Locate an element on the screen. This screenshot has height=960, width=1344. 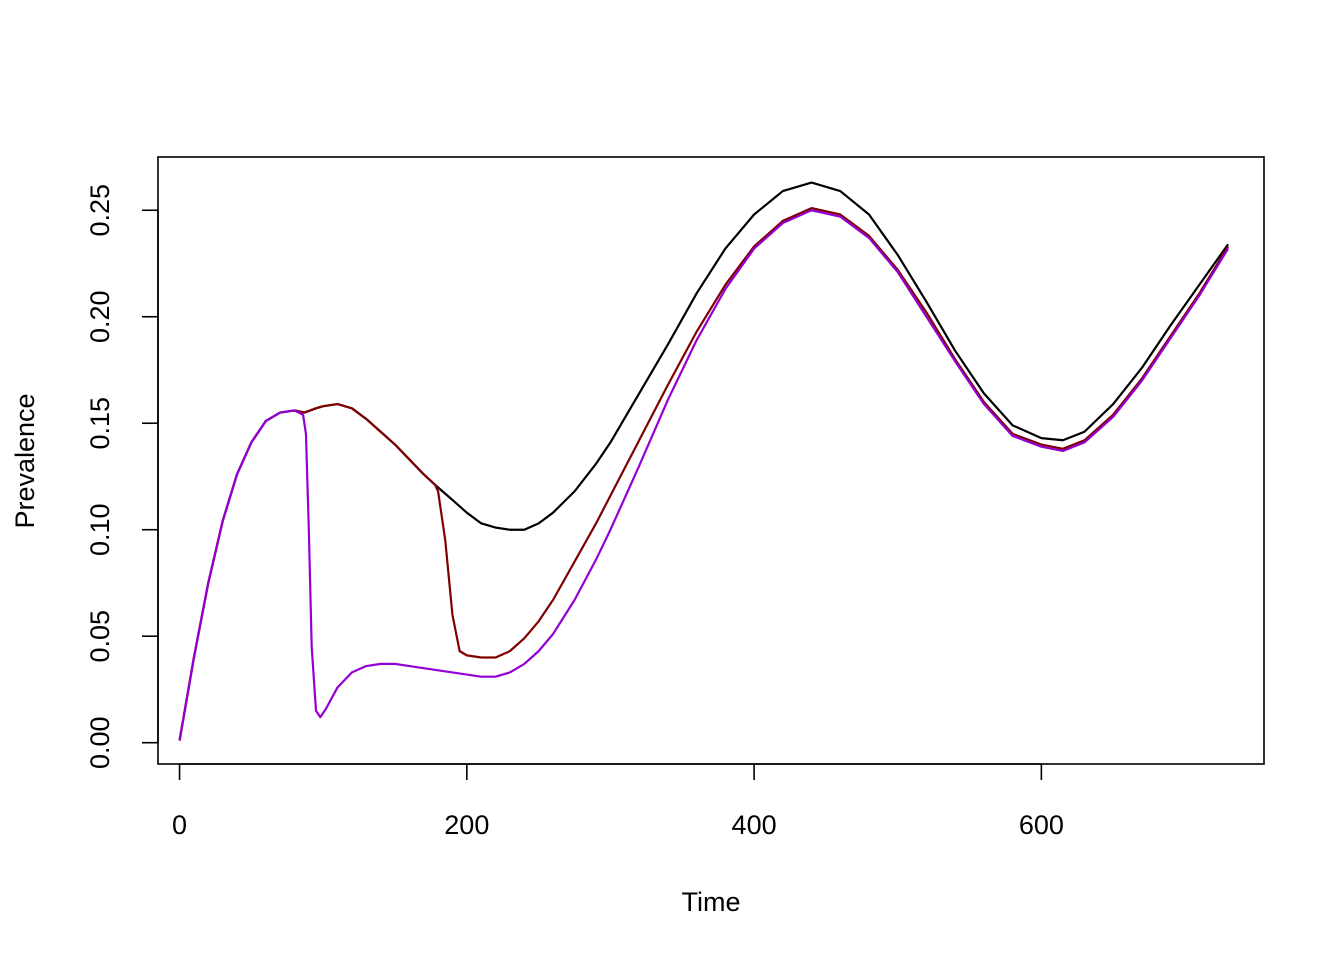
y-axis: 0.00 0.05 0.10 0.15 0.20 0.25 is located at coordinates (122, 476).